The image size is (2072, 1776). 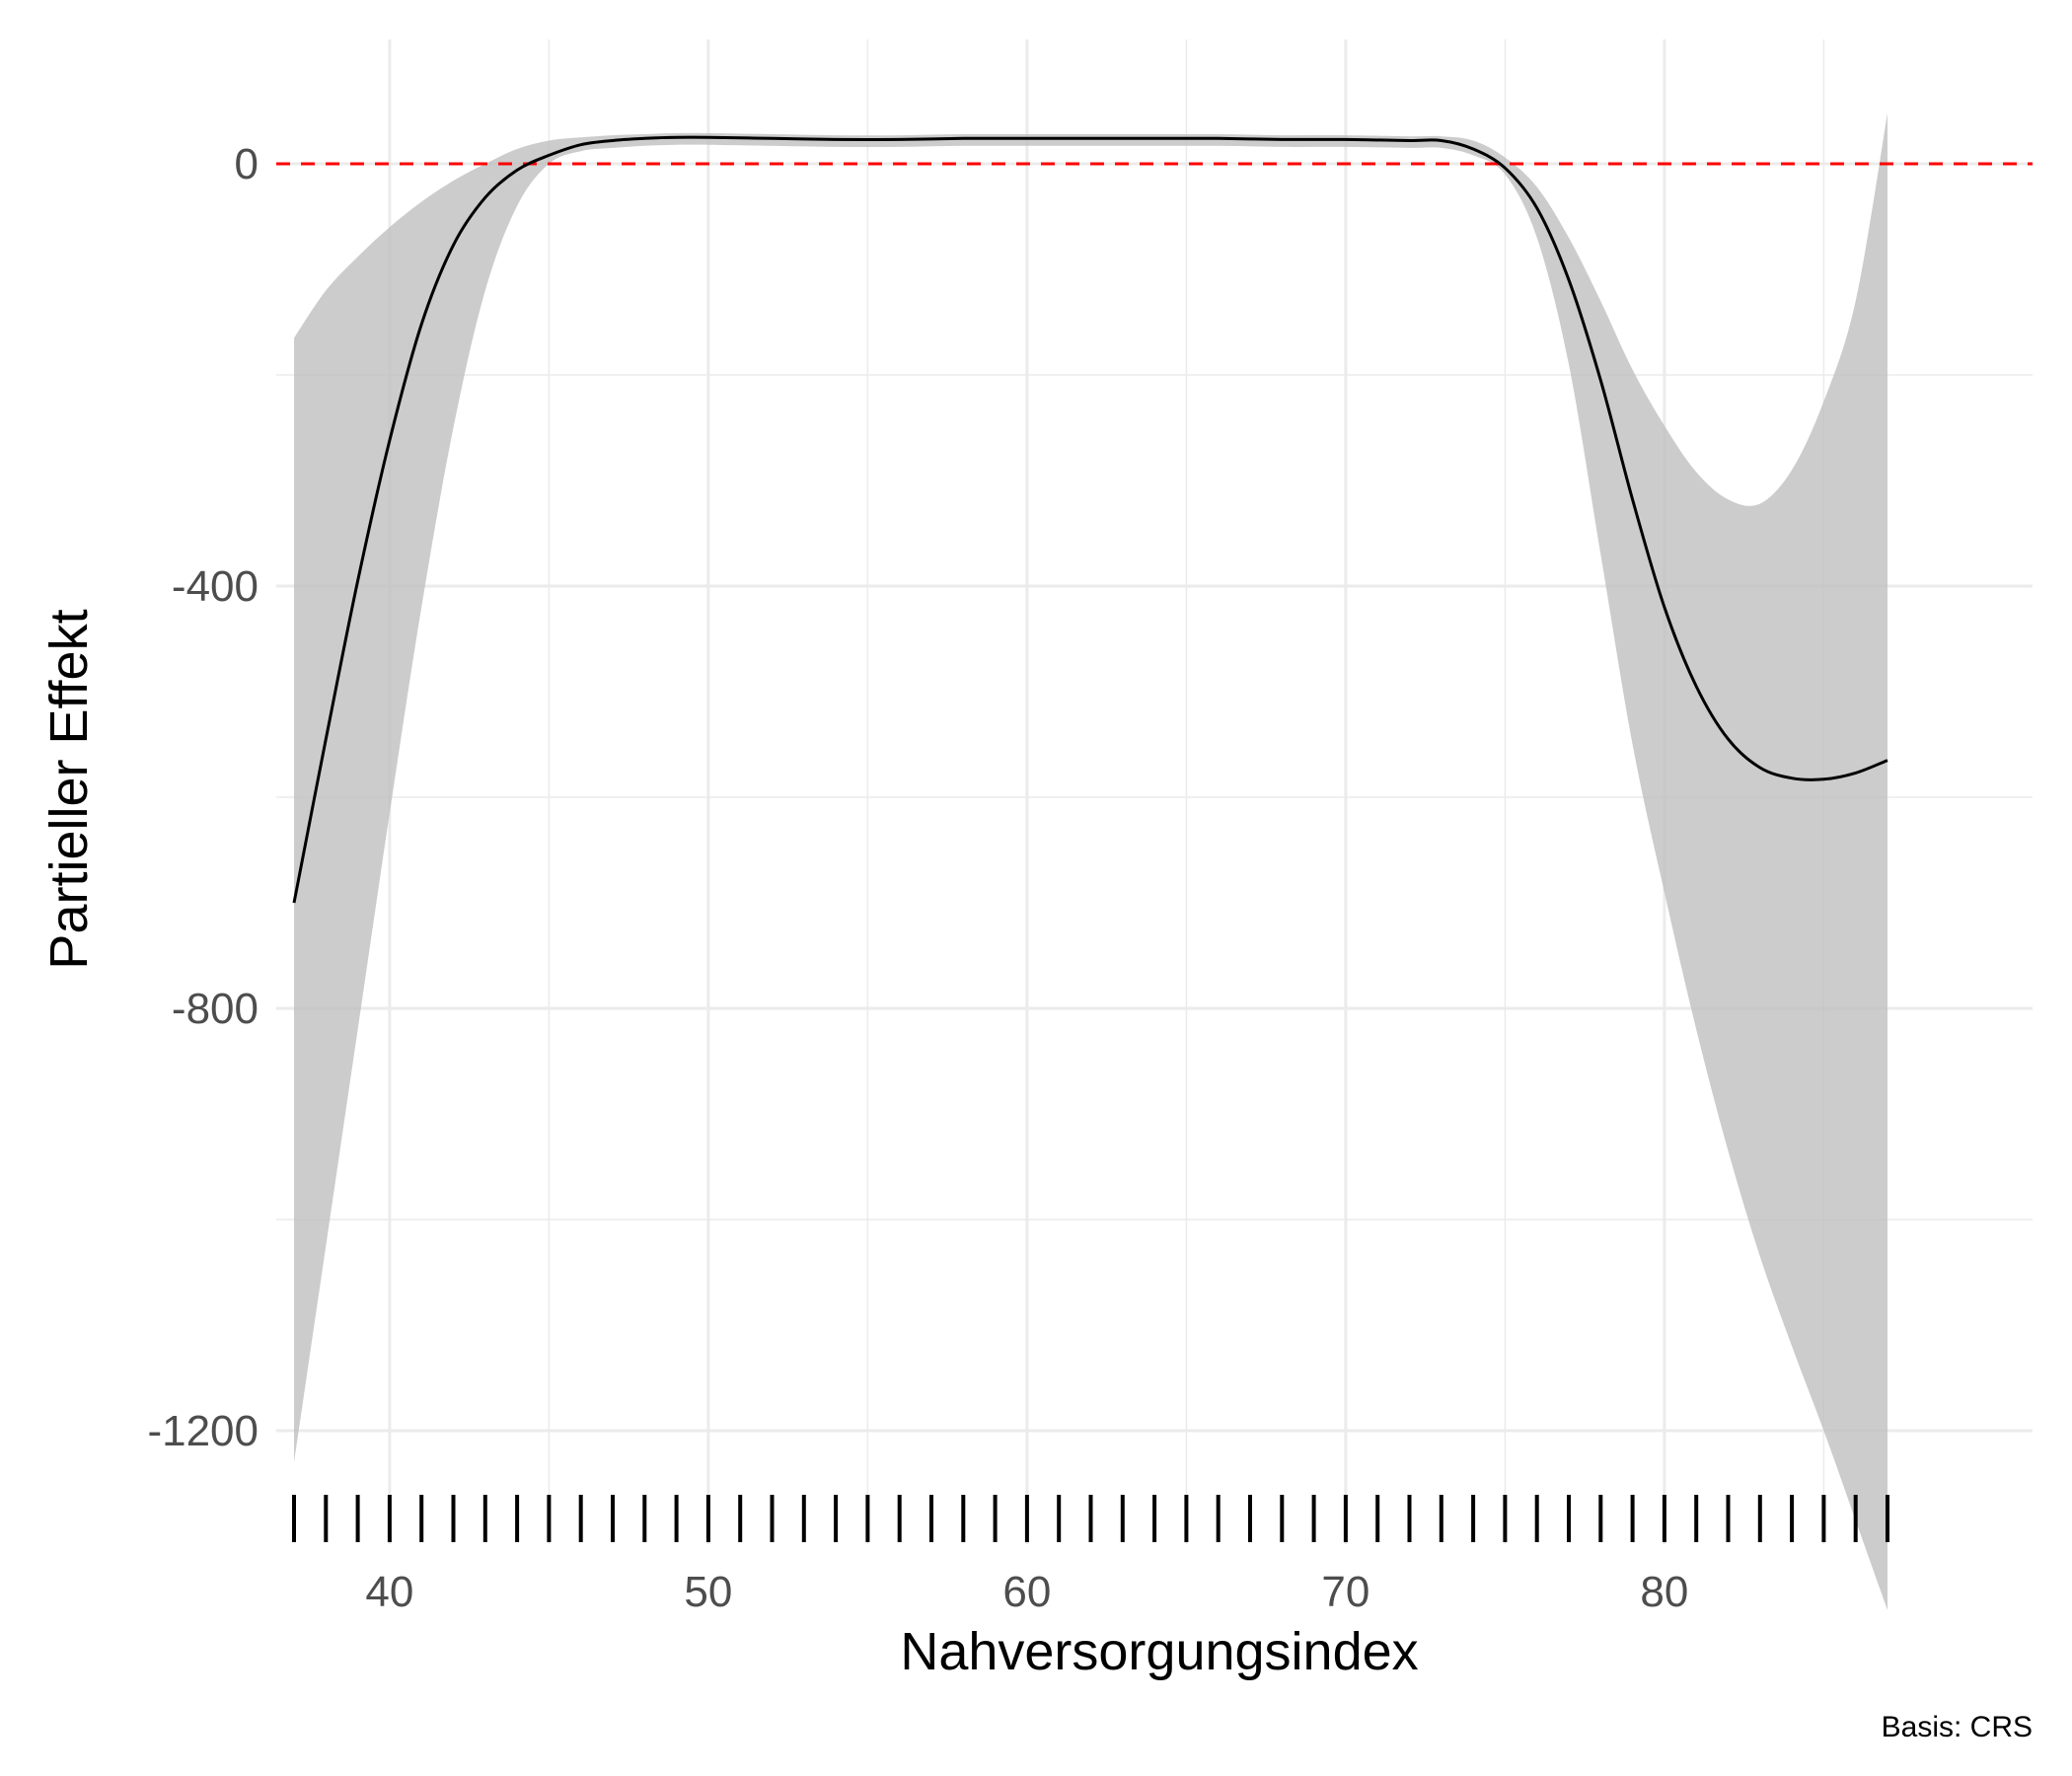 I want to click on x-tick-label: 60, so click(x=1026, y=1592).